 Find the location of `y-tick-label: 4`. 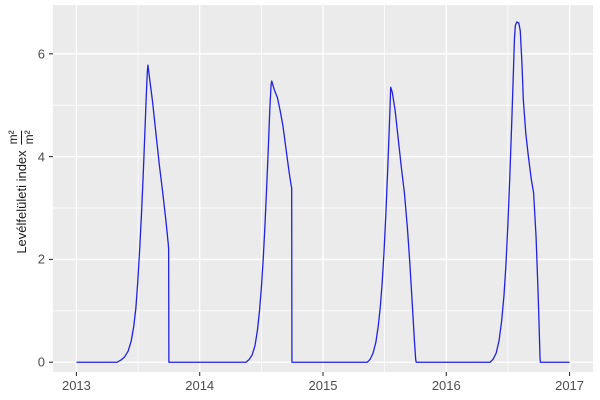

y-tick-label: 4 is located at coordinates (41, 157).